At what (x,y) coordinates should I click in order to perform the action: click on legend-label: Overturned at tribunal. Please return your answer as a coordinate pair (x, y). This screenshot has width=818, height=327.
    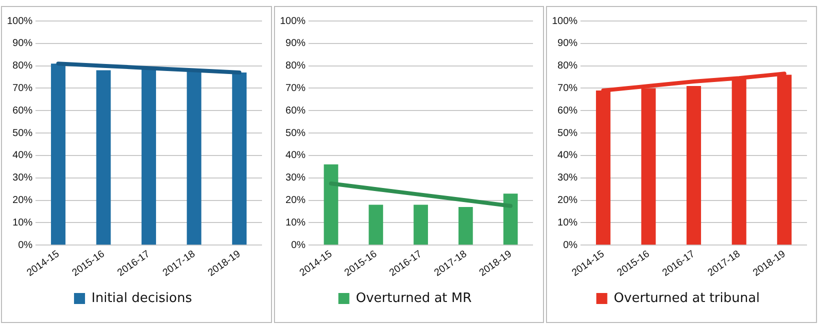
    Looking at the image, I should click on (686, 298).